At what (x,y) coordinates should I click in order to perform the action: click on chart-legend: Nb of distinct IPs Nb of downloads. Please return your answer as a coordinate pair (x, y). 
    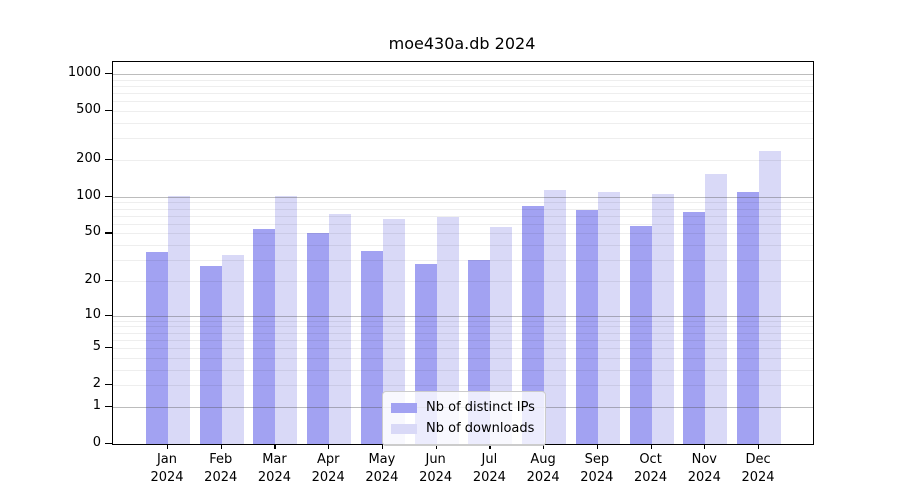
    Looking at the image, I should click on (464, 418).